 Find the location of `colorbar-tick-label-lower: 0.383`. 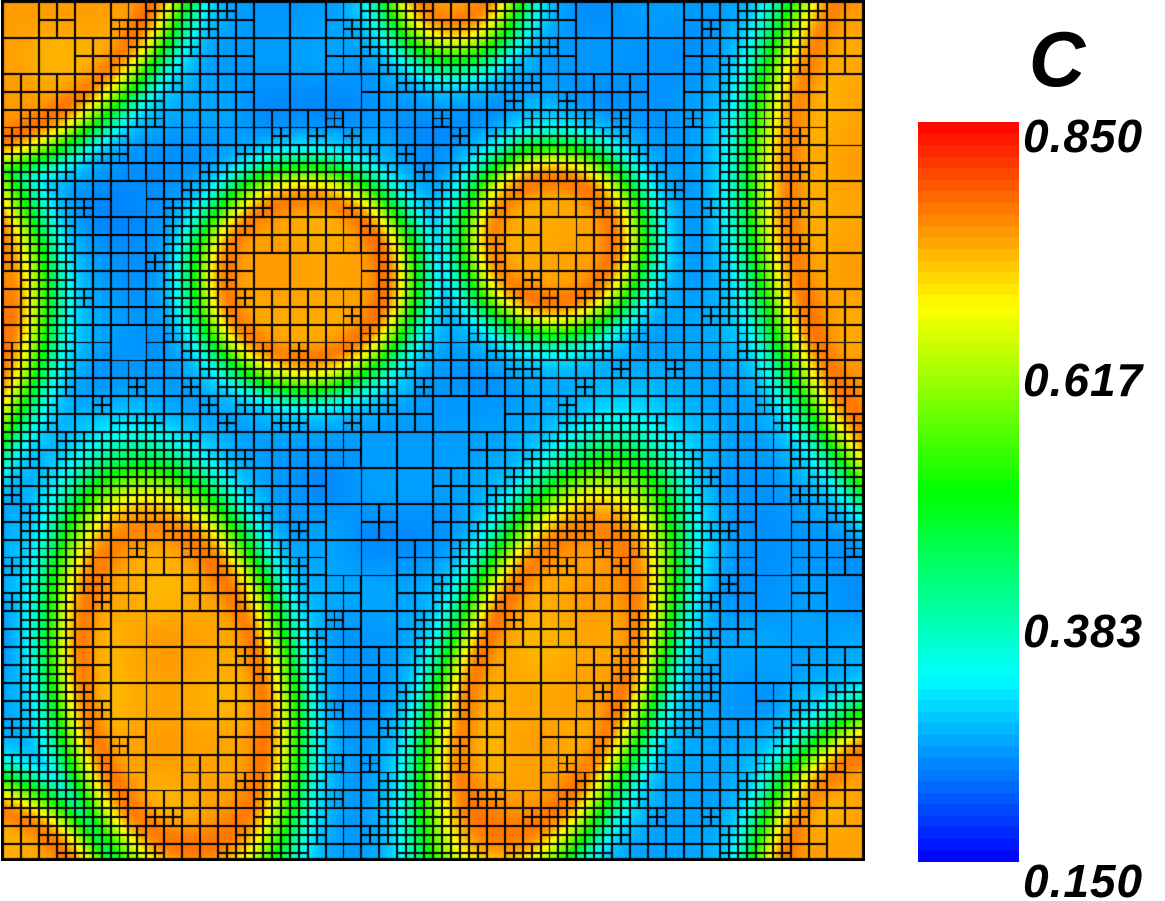

colorbar-tick-label-lower: 0.383 is located at coordinates (1083, 631).